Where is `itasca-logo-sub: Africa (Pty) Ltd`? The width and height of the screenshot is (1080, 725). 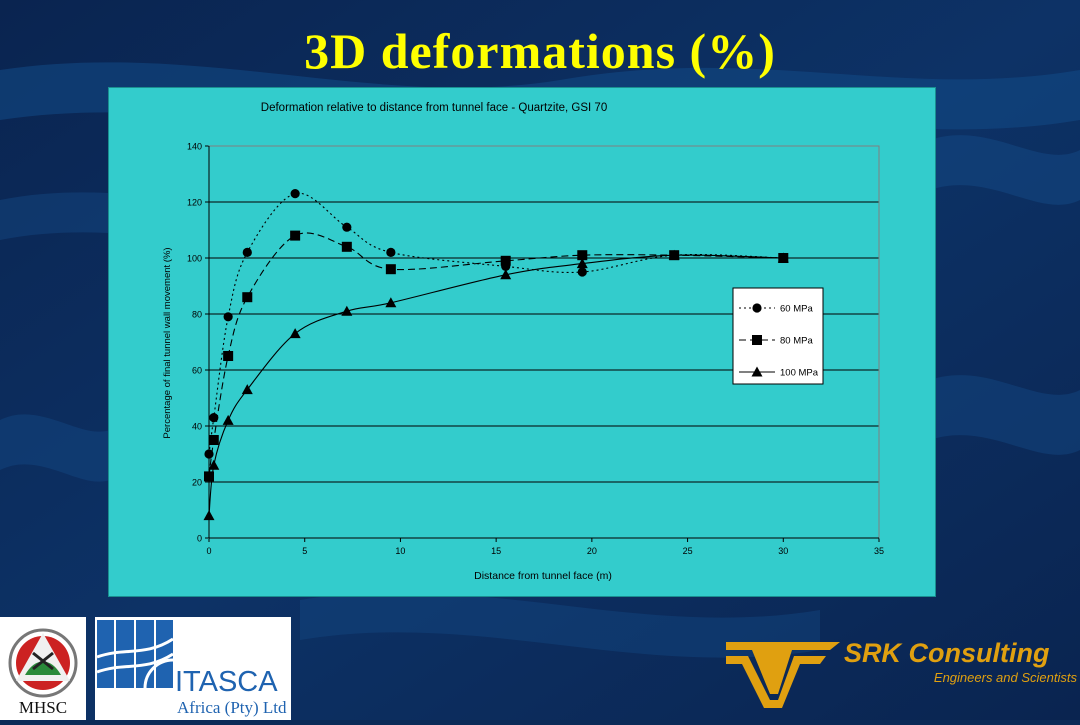
itasca-logo-sub: Africa (Pty) Ltd is located at coordinates (232, 707).